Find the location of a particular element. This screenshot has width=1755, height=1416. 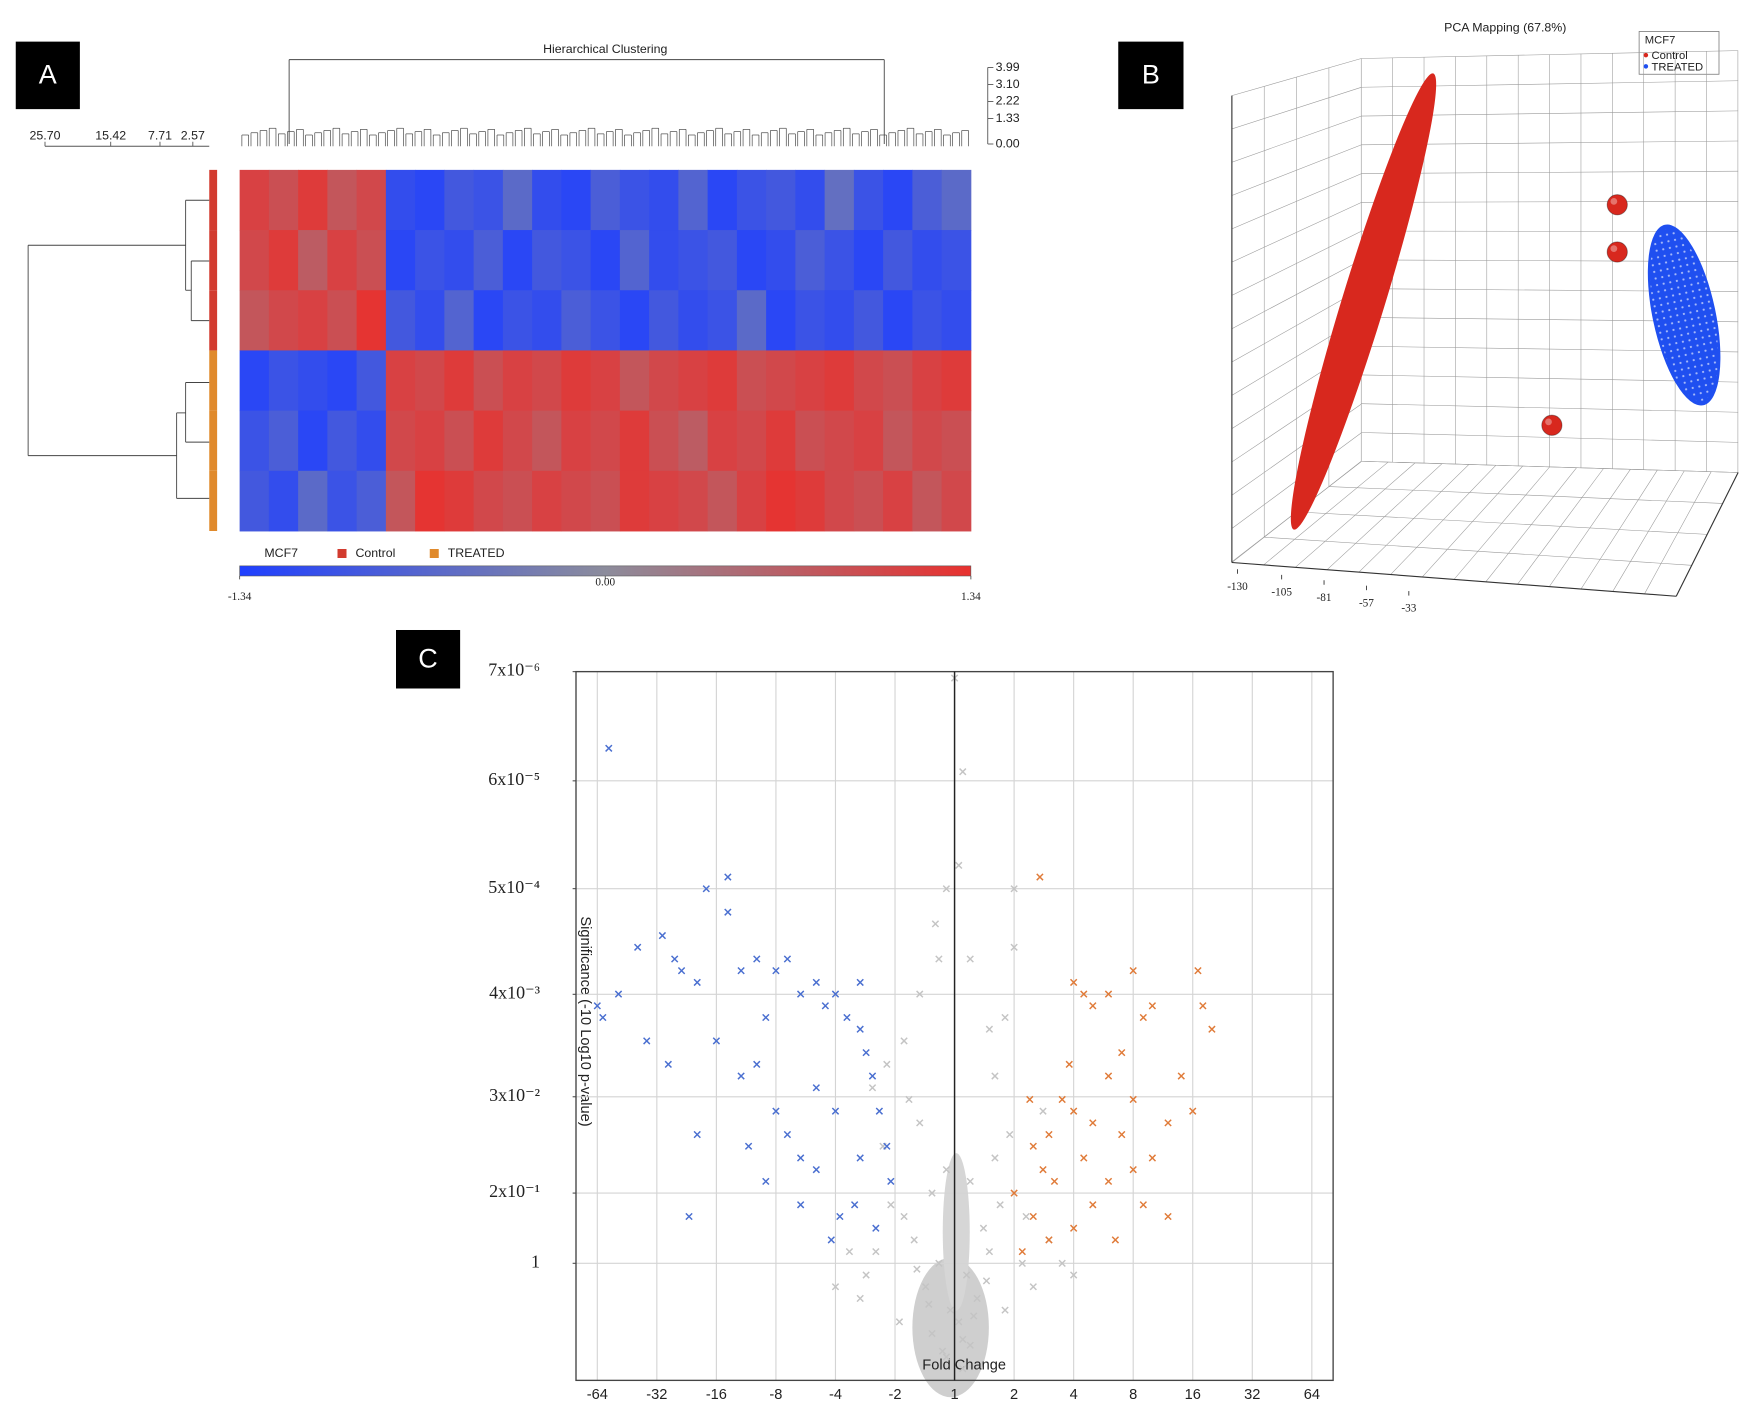

confidence-ellipsoid-mesh is located at coordinates (1684, 315).